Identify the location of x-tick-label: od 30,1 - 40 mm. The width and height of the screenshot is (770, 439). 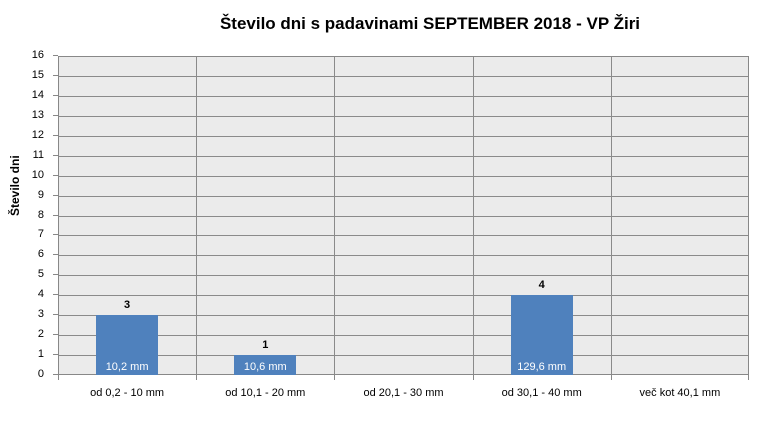
(541, 393).